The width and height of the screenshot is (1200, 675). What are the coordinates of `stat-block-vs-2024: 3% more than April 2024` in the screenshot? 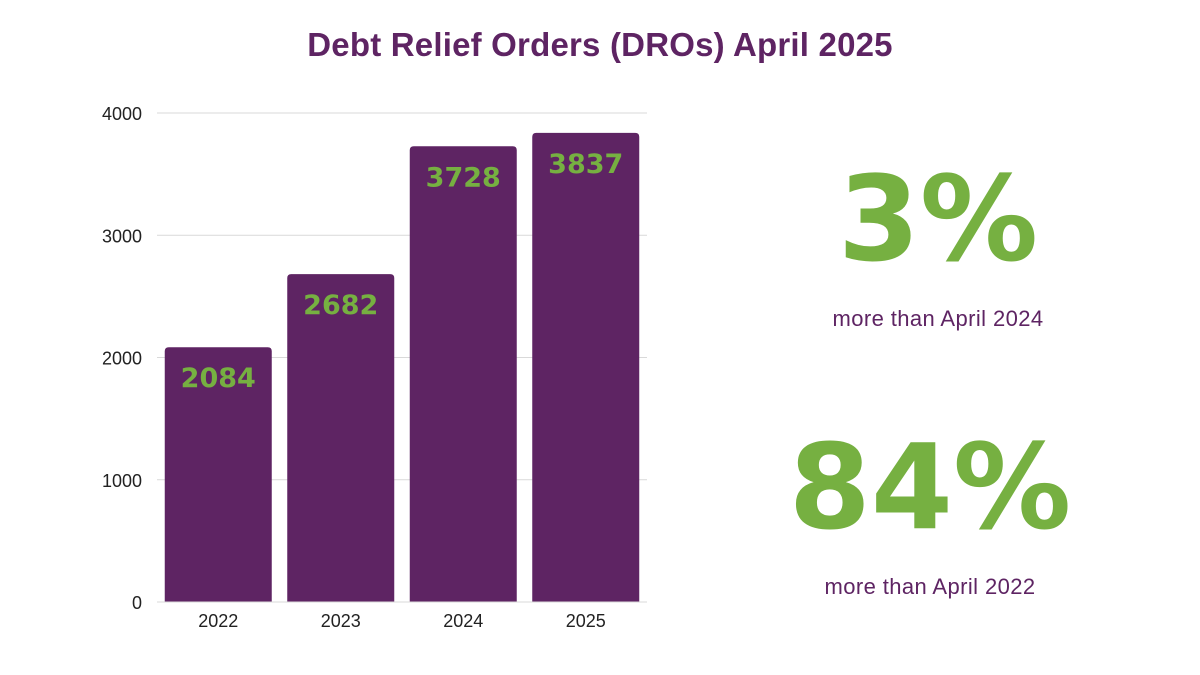 It's located at (938, 246).